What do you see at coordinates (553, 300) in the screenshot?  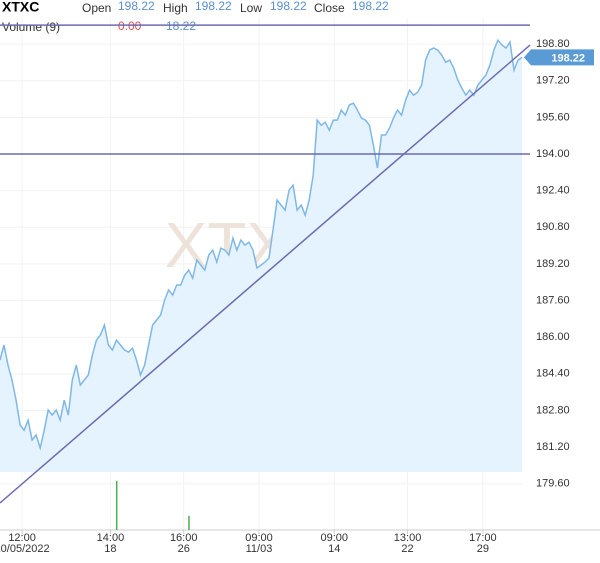 I see `y-tick-label: 187.60` at bounding box center [553, 300].